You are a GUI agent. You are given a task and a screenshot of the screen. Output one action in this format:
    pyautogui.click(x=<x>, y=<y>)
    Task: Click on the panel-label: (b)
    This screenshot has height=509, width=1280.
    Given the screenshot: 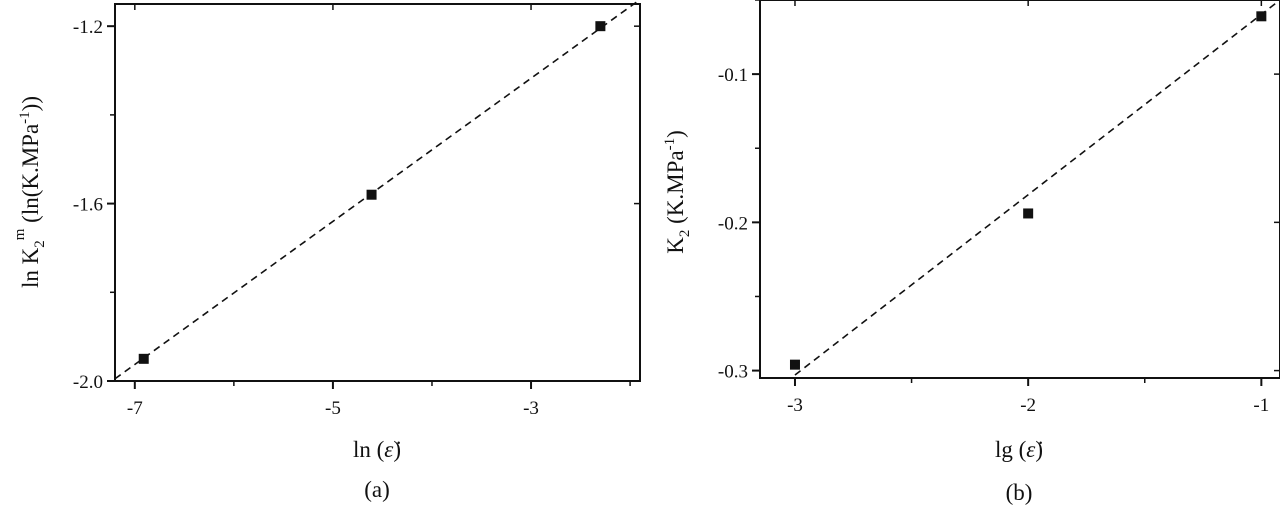 What is the action you would take?
    pyautogui.click(x=1019, y=492)
    